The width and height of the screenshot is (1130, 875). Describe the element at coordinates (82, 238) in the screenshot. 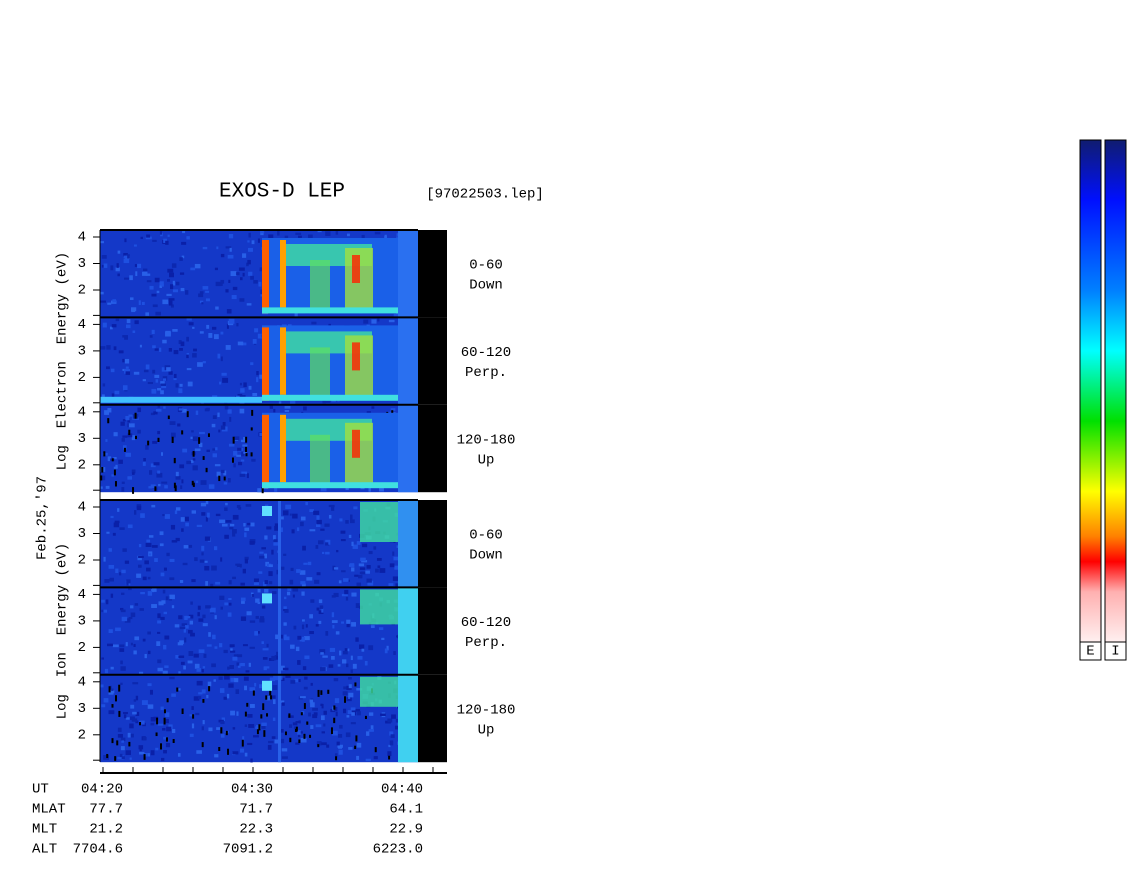

I see `y-tick-label: 4` at that location.